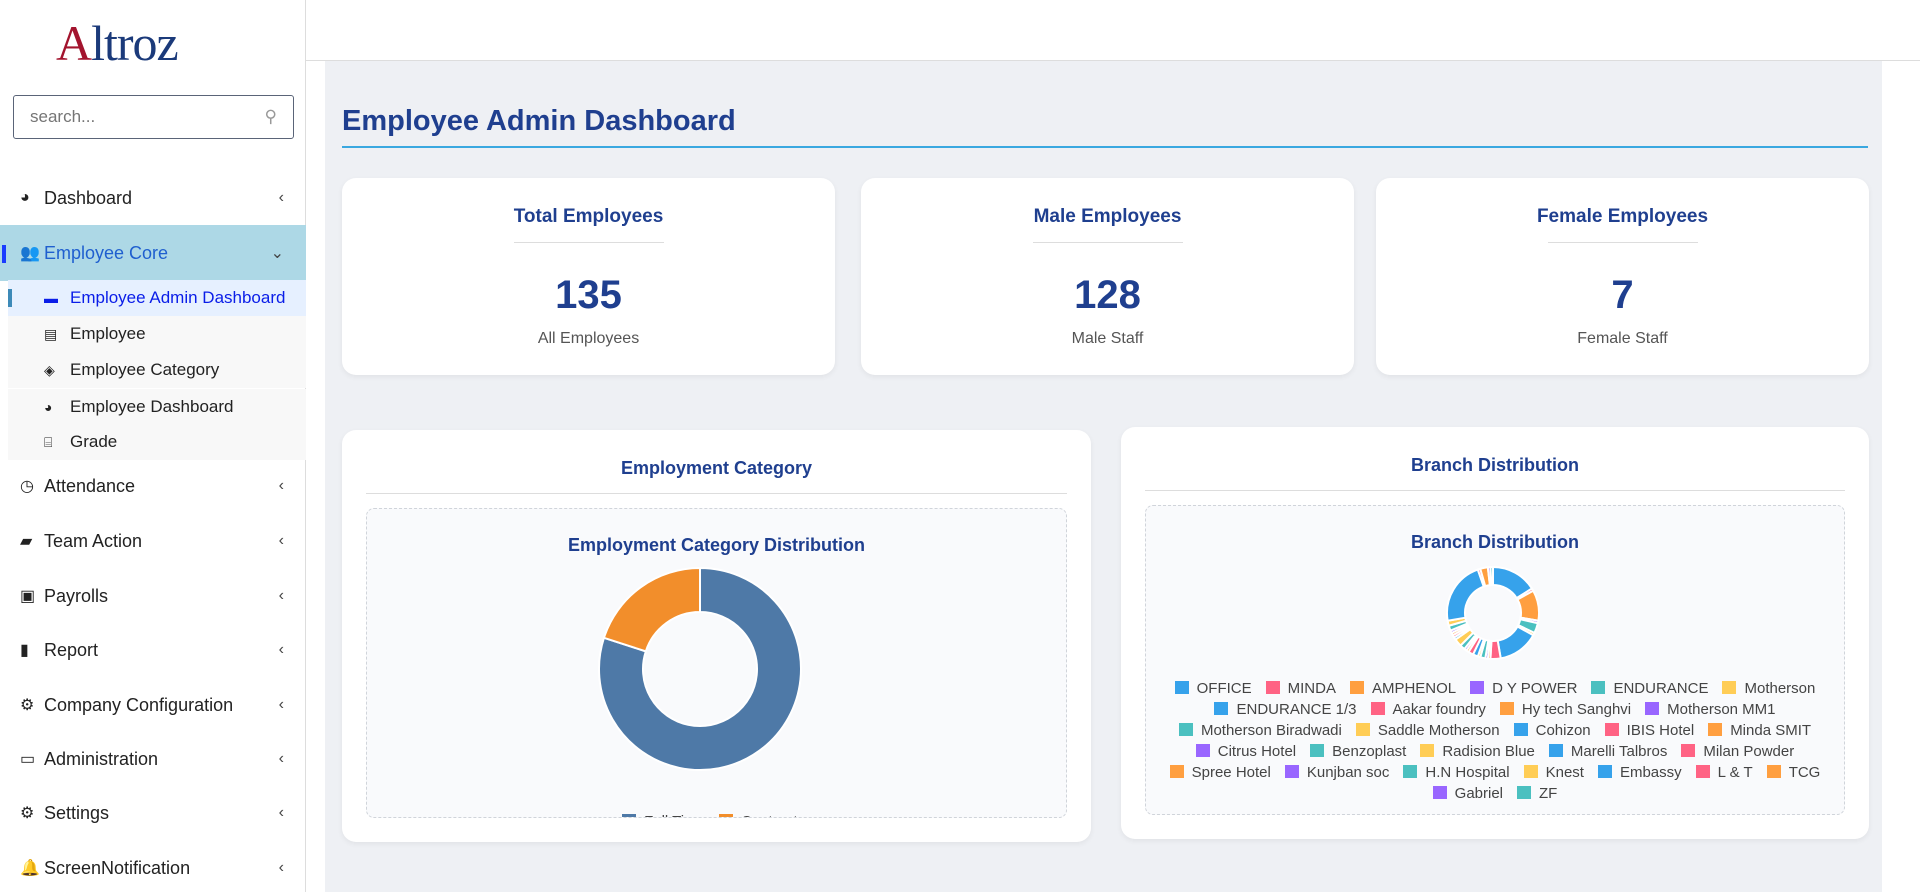  I want to click on stat-card: Total Employees 135 All Employees, so click(588, 276).